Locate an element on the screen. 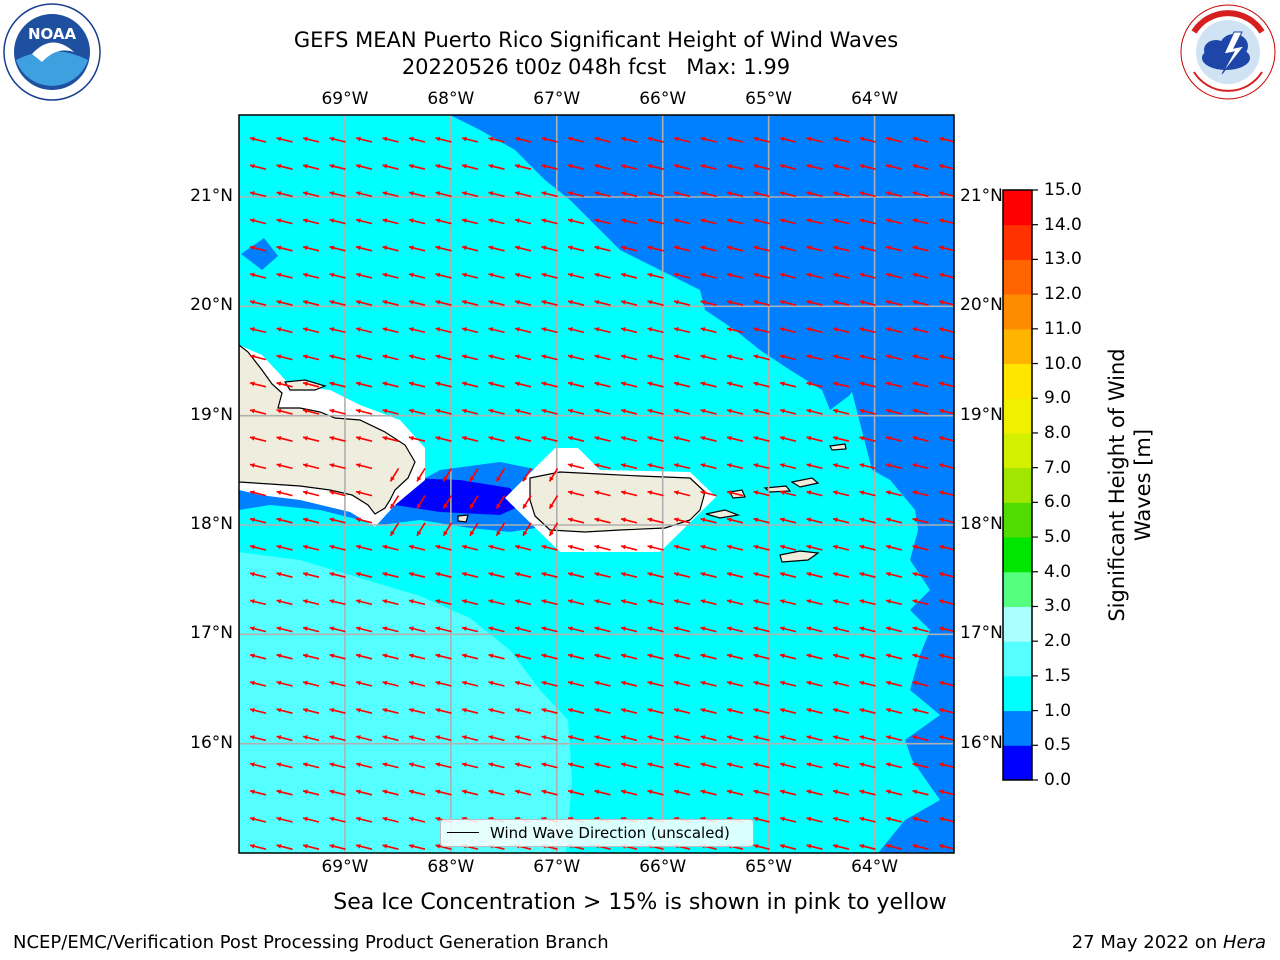 The height and width of the screenshot is (960, 1280). wave-field-light-cyan is located at coordinates (405, 702).